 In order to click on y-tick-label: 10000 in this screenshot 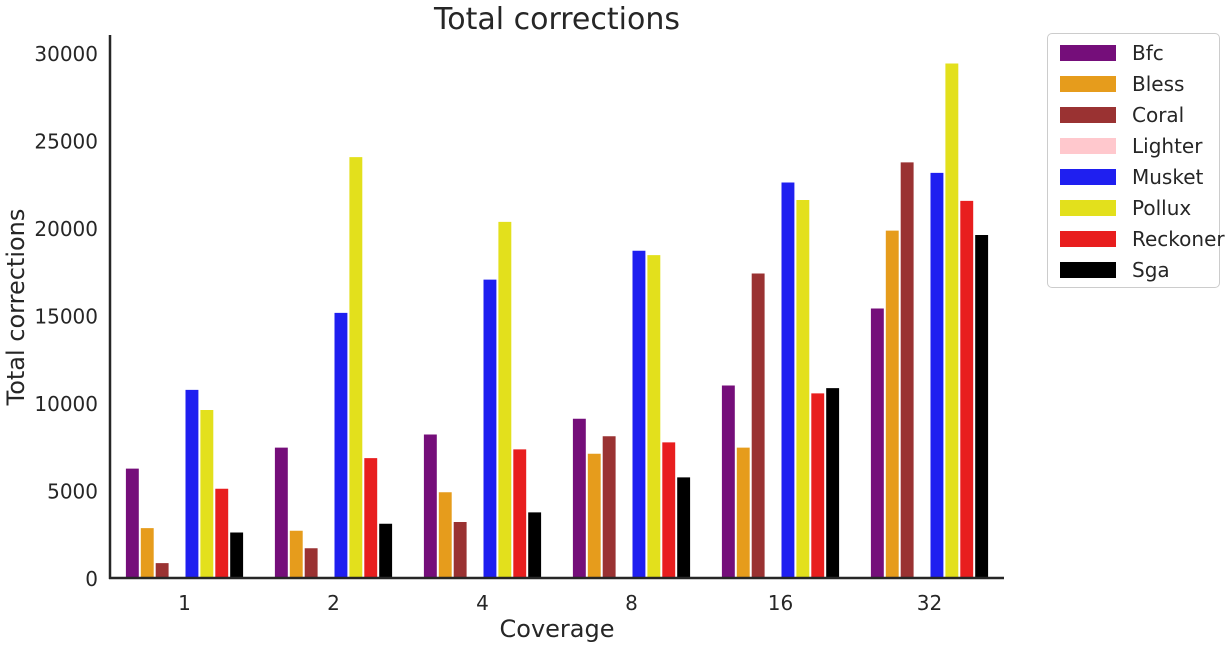, I will do `click(66, 404)`.